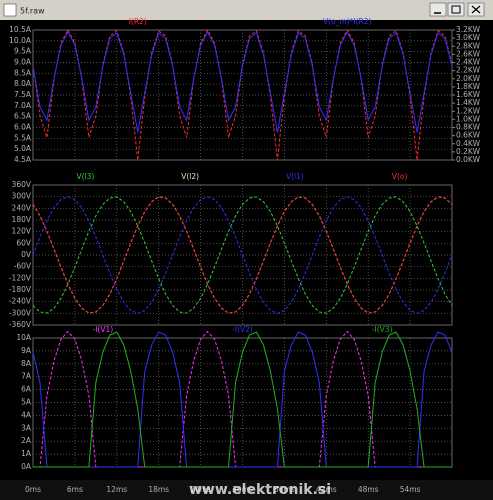 The width and height of the screenshot is (493, 500). I want to click on x-tick-label: 24ms, so click(200, 489).